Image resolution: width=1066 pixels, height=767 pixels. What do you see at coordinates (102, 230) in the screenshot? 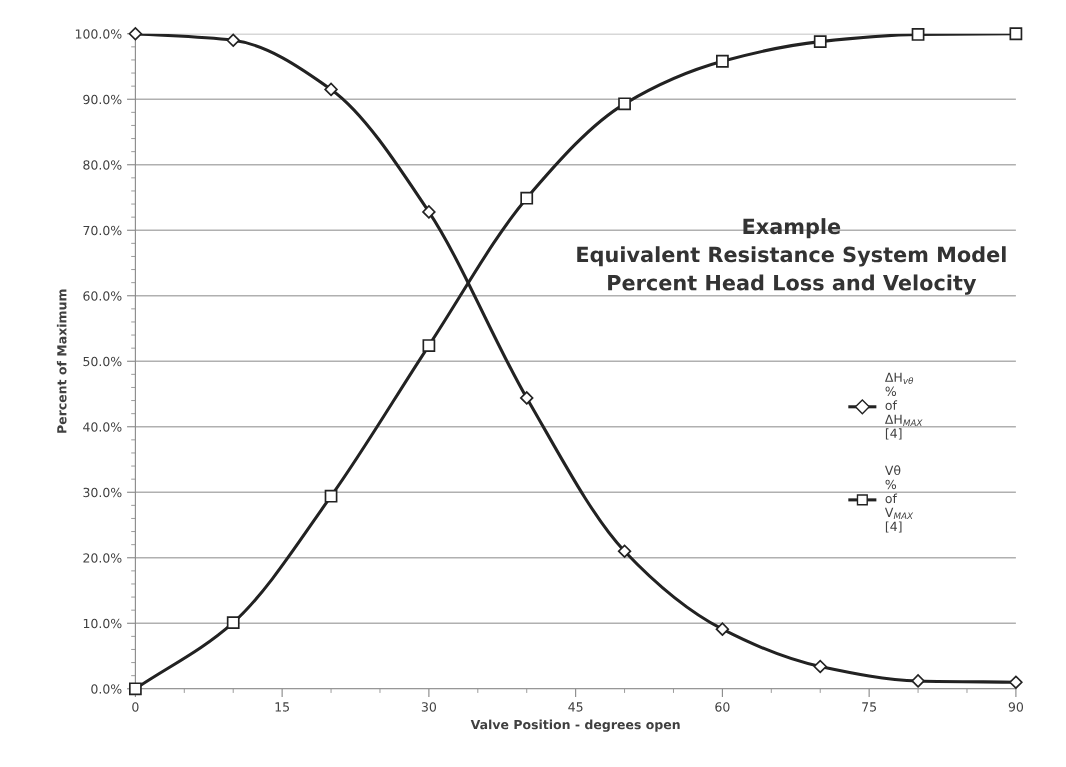
I see `y-tick-label: 70.0%` at bounding box center [102, 230].